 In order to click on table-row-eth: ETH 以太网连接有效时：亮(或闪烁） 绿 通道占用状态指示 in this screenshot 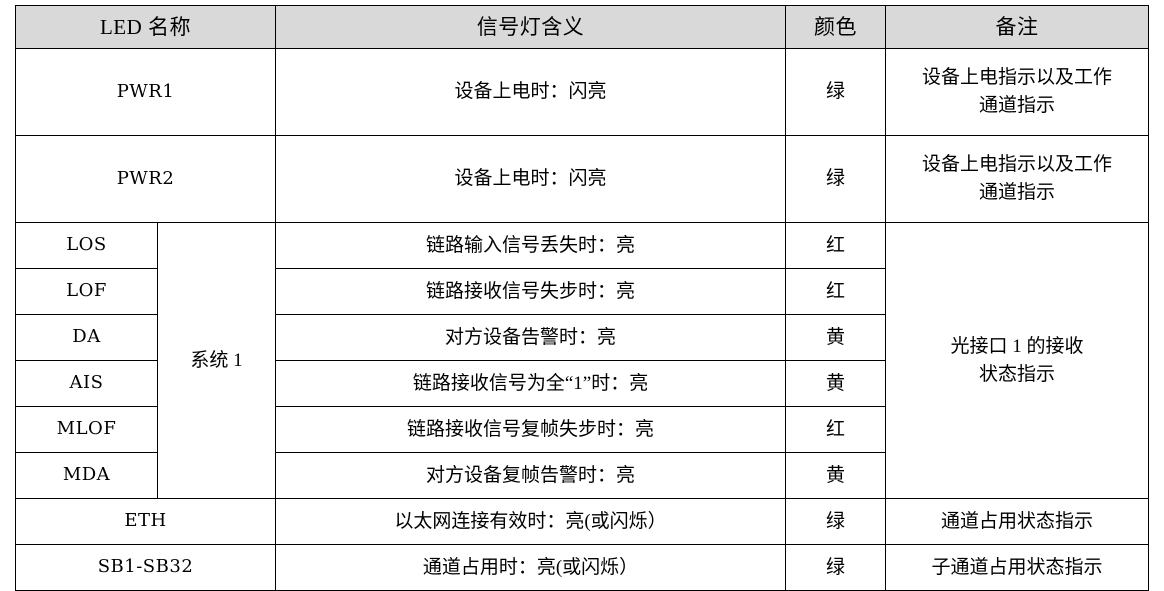, I will do `click(582, 521)`.